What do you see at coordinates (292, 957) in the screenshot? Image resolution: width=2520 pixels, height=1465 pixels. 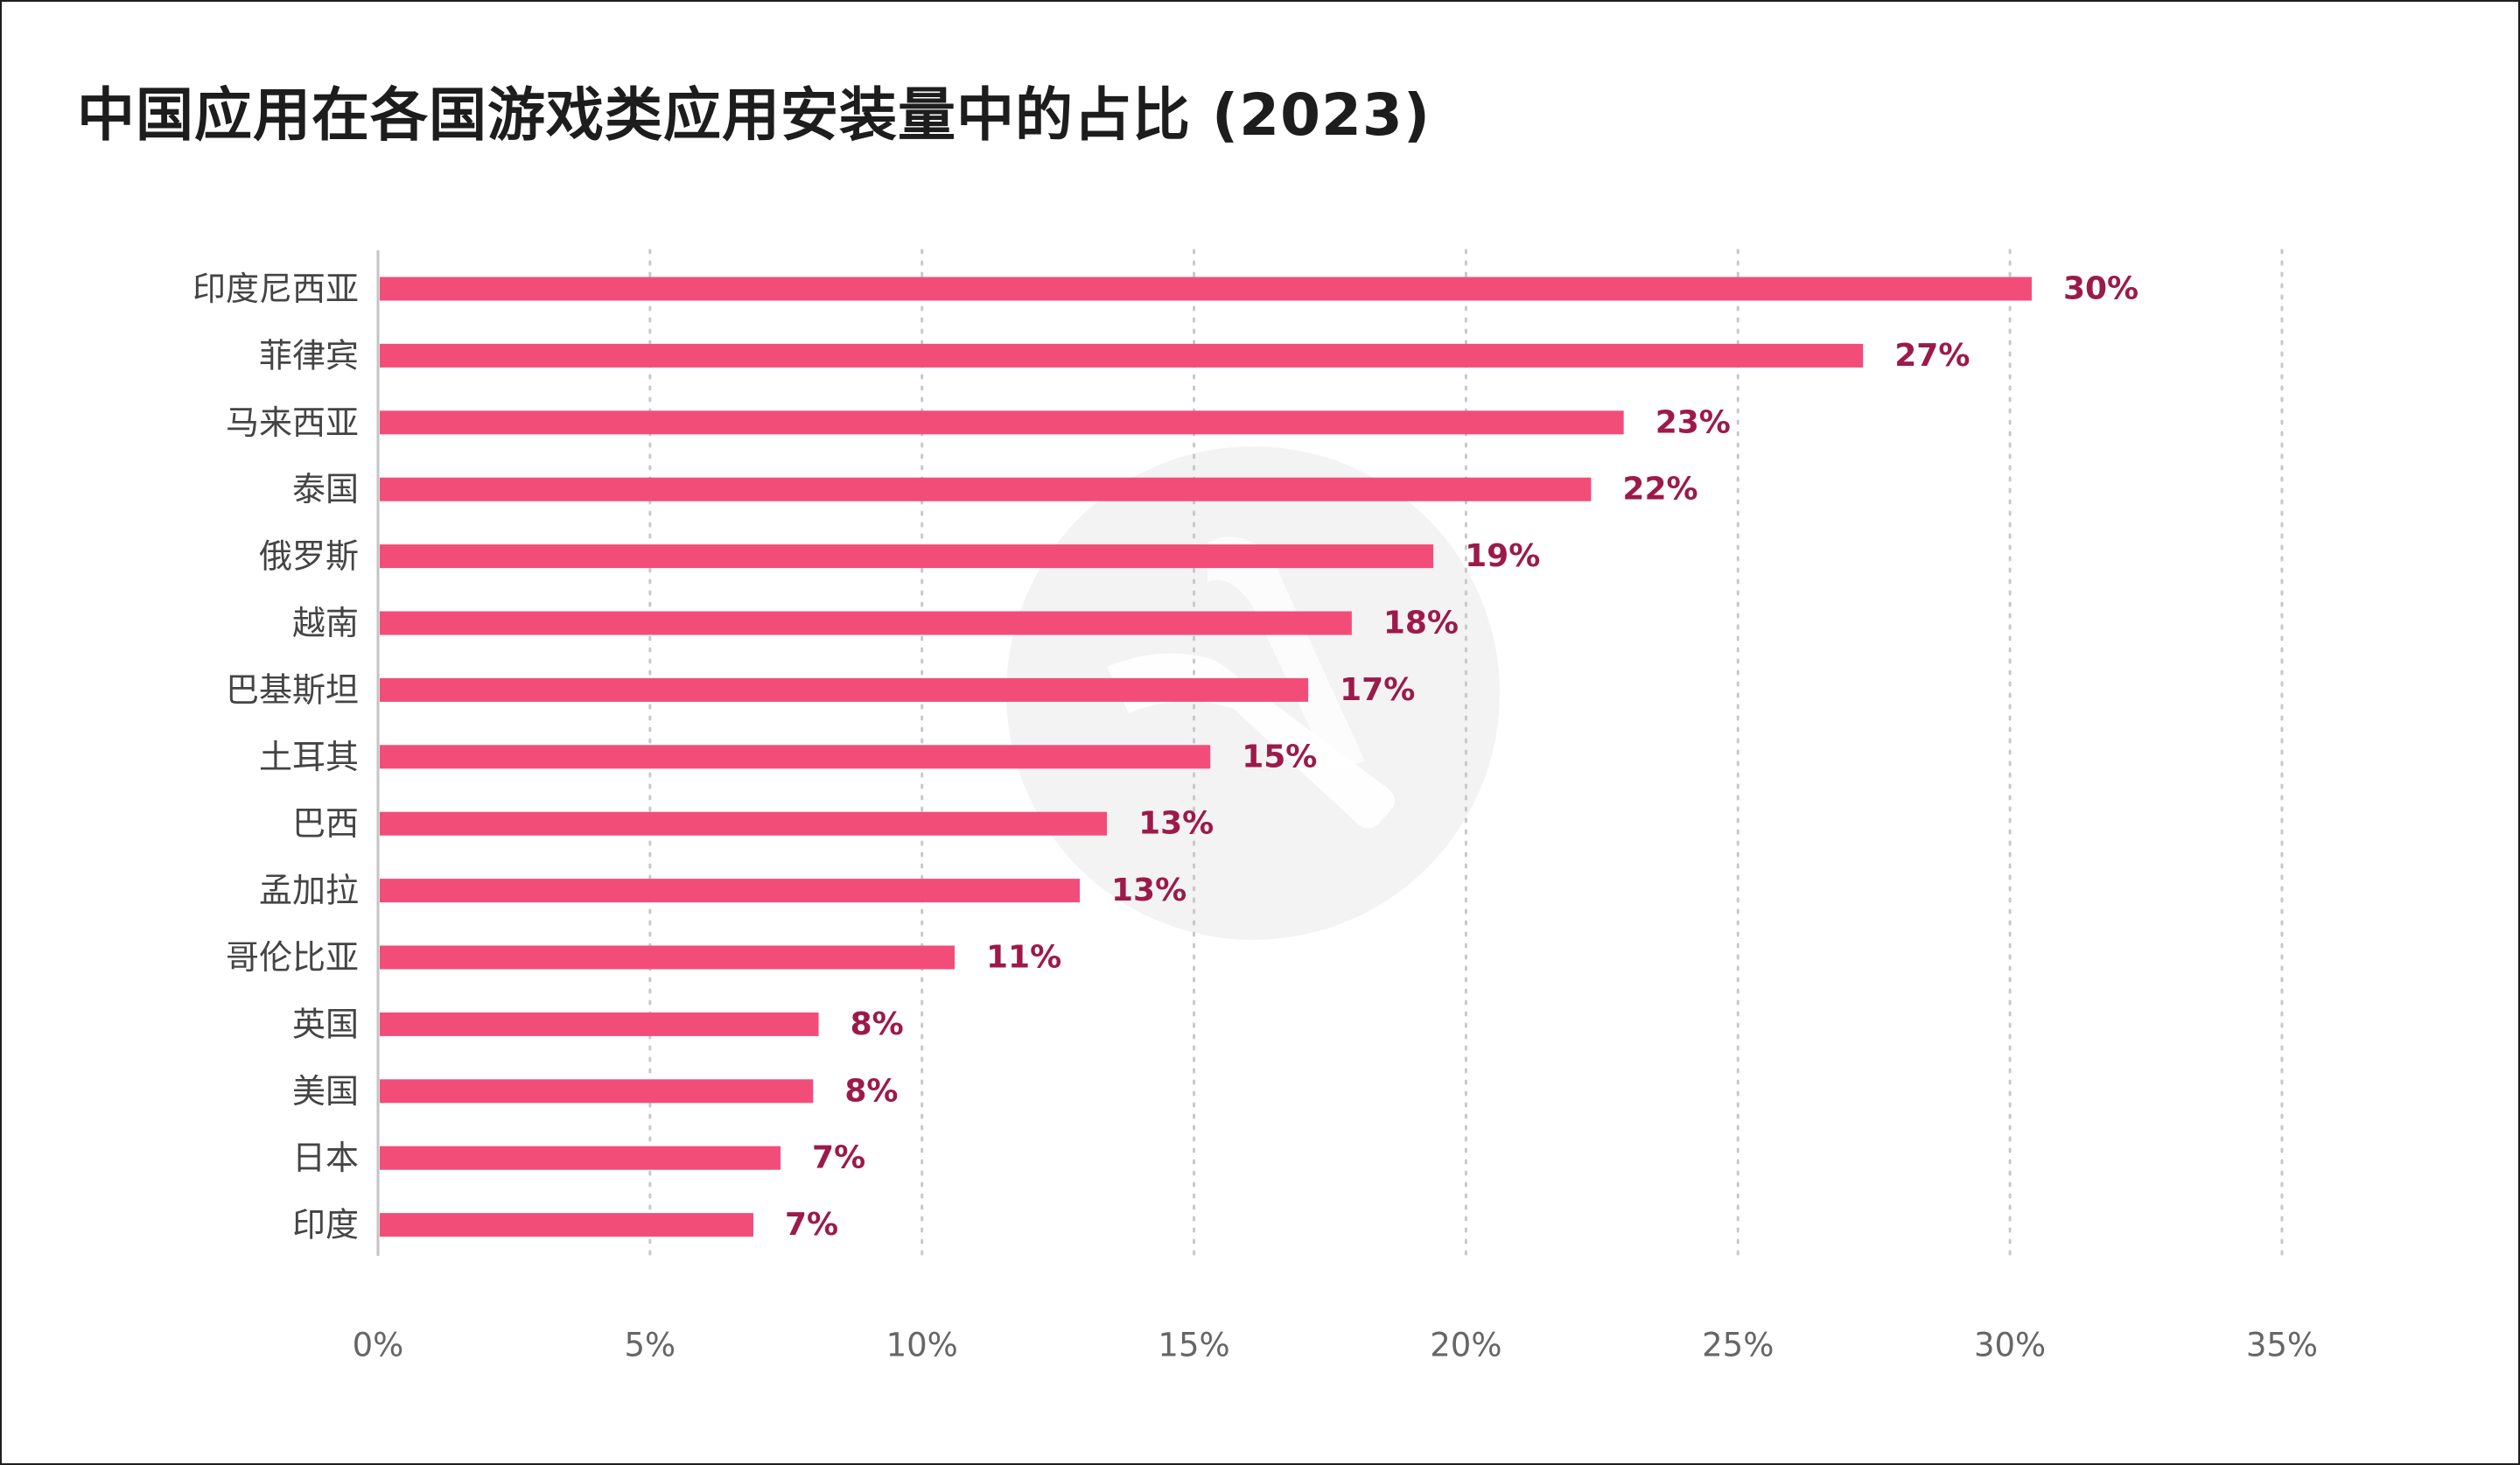 I see `category-label: 哥伦比亚` at bounding box center [292, 957].